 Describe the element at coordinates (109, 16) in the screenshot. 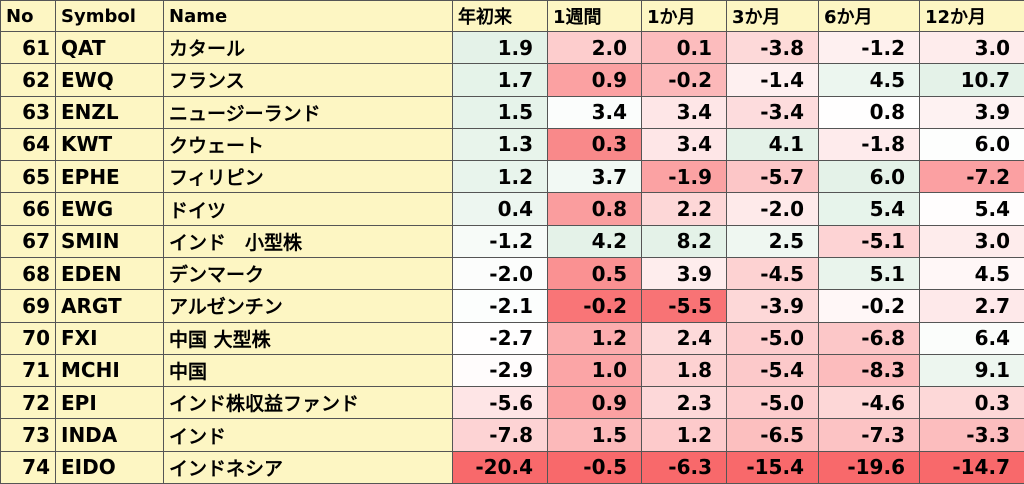

I see `column-header: Symbol` at that location.